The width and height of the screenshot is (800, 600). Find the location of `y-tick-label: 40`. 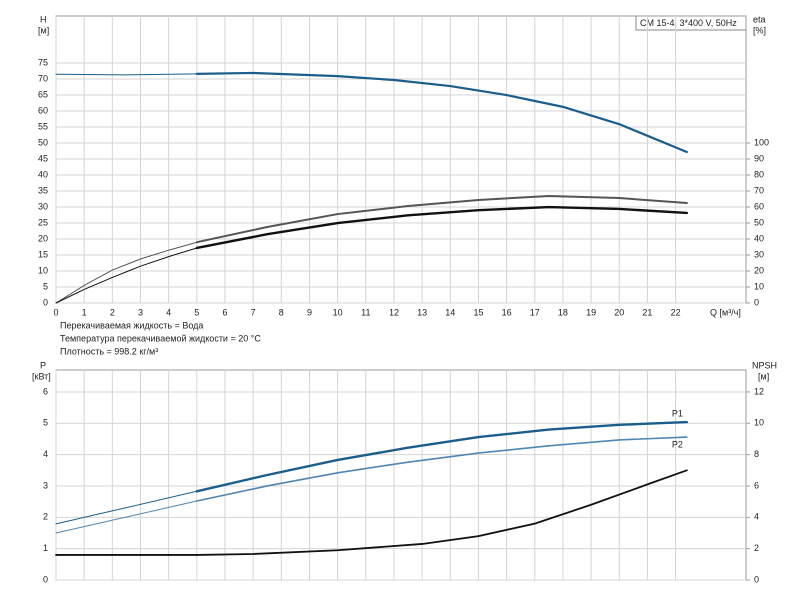

y-tick-label: 40 is located at coordinates (43, 174).